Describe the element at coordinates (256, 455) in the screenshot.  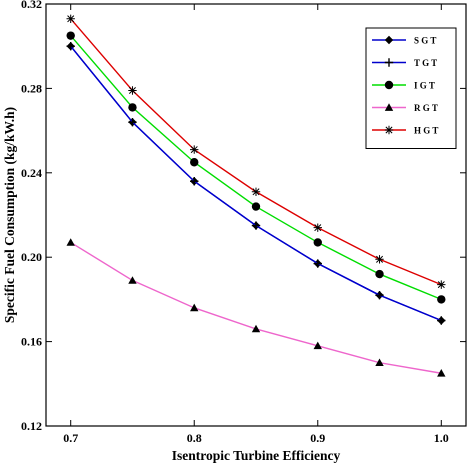
I see `x-axis-title: Isentropic Turbine Efficiency` at that location.